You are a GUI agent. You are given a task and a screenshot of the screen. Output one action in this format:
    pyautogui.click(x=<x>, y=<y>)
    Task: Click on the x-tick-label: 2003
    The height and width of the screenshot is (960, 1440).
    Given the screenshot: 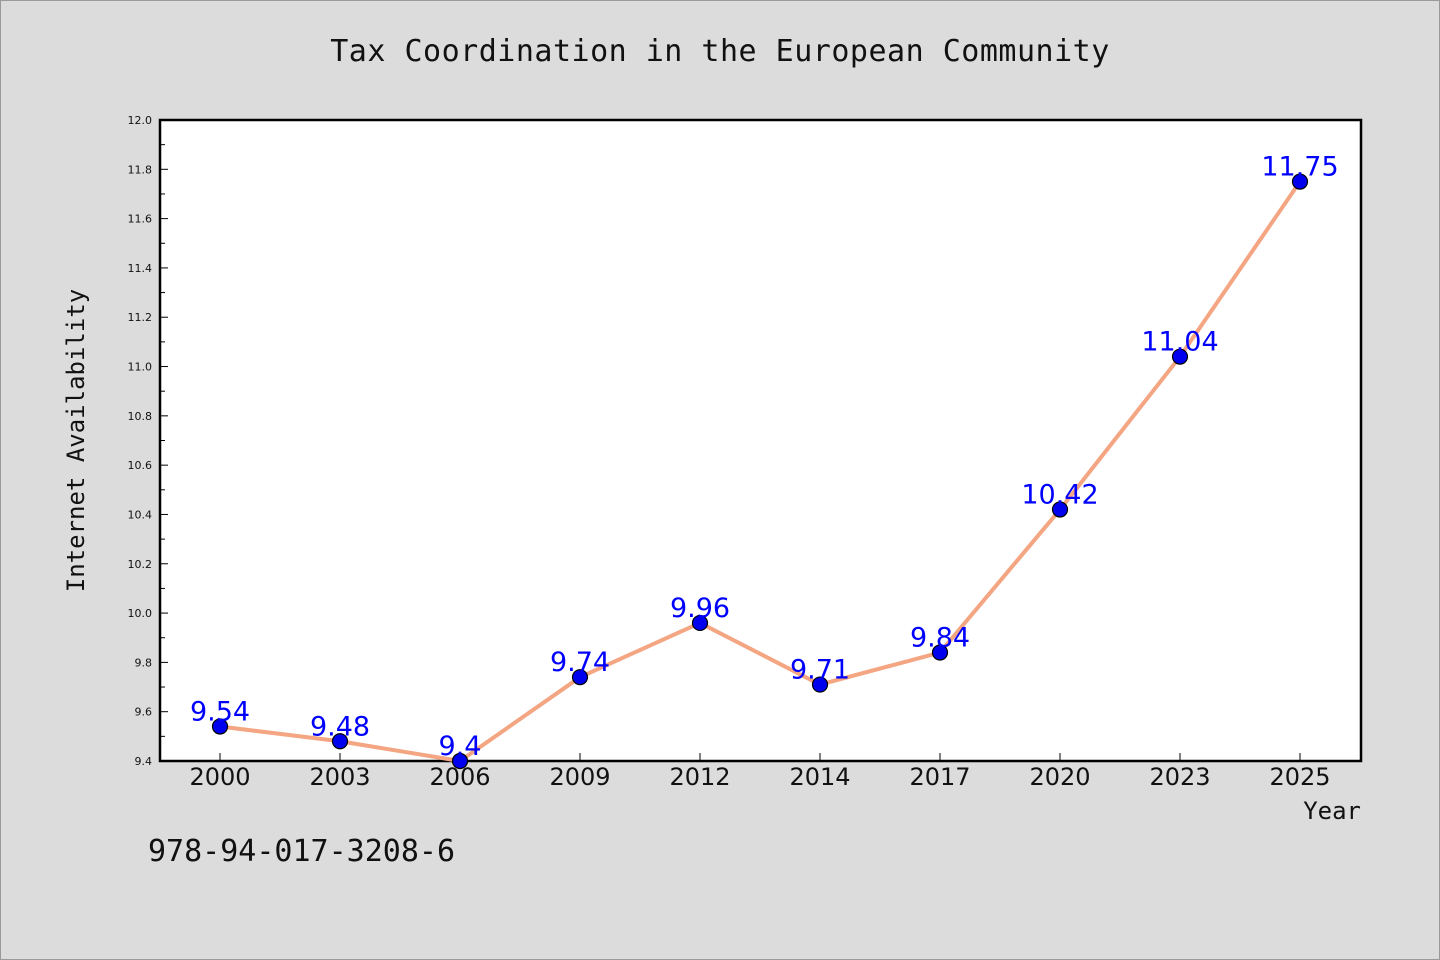 What is the action you would take?
    pyautogui.click(x=339, y=777)
    